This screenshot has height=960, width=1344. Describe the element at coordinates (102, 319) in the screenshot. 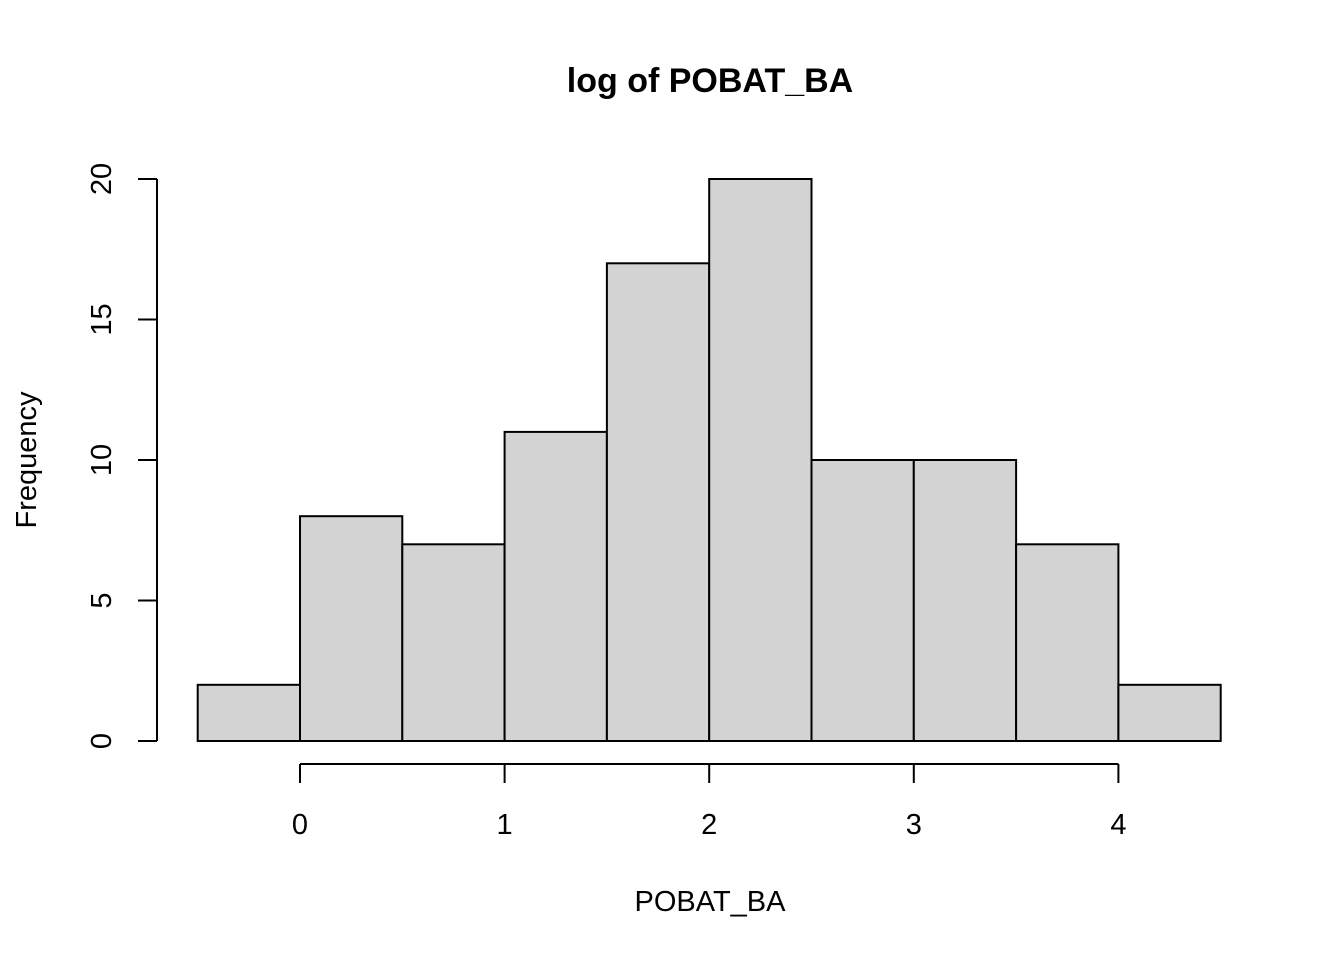

I see `y-tick-label: 15` at that location.